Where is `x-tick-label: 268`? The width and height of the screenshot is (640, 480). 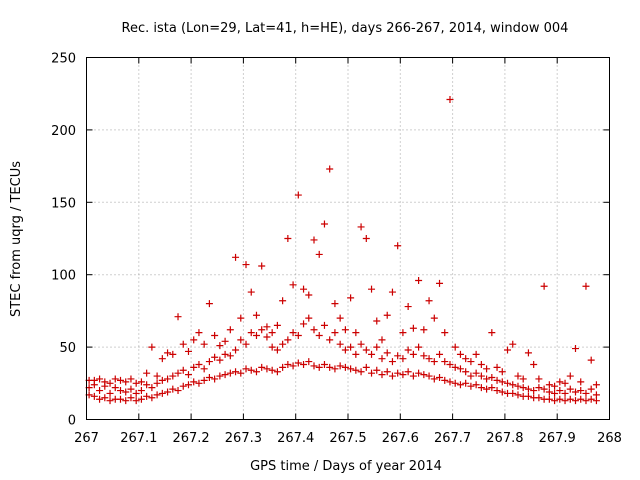 x-tick-label: 268 is located at coordinates (609, 438).